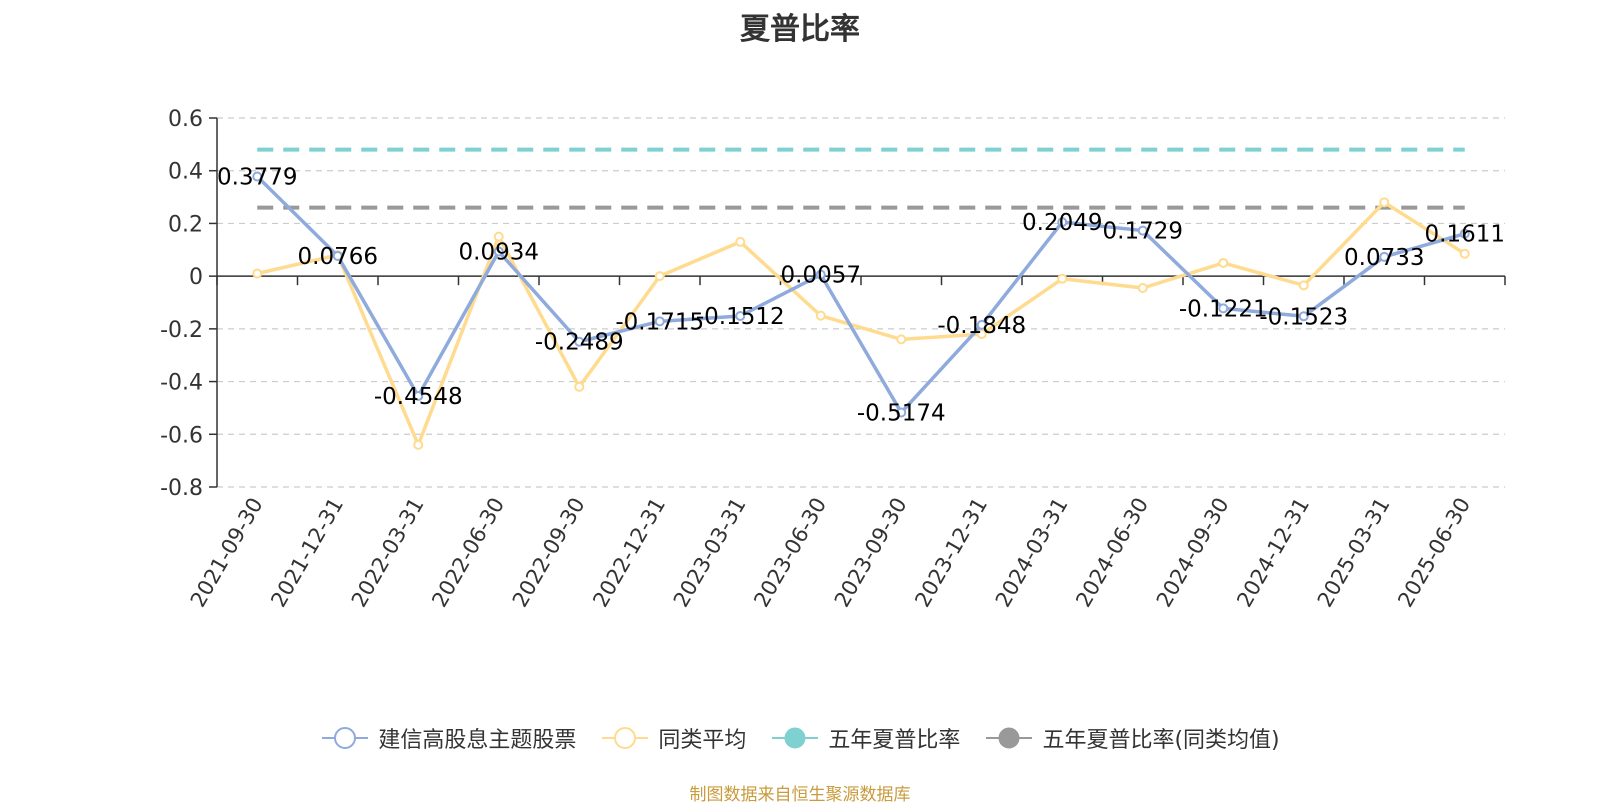  I want to click on legend-label: 五年夏普比率(同类均值), so click(1161, 740).